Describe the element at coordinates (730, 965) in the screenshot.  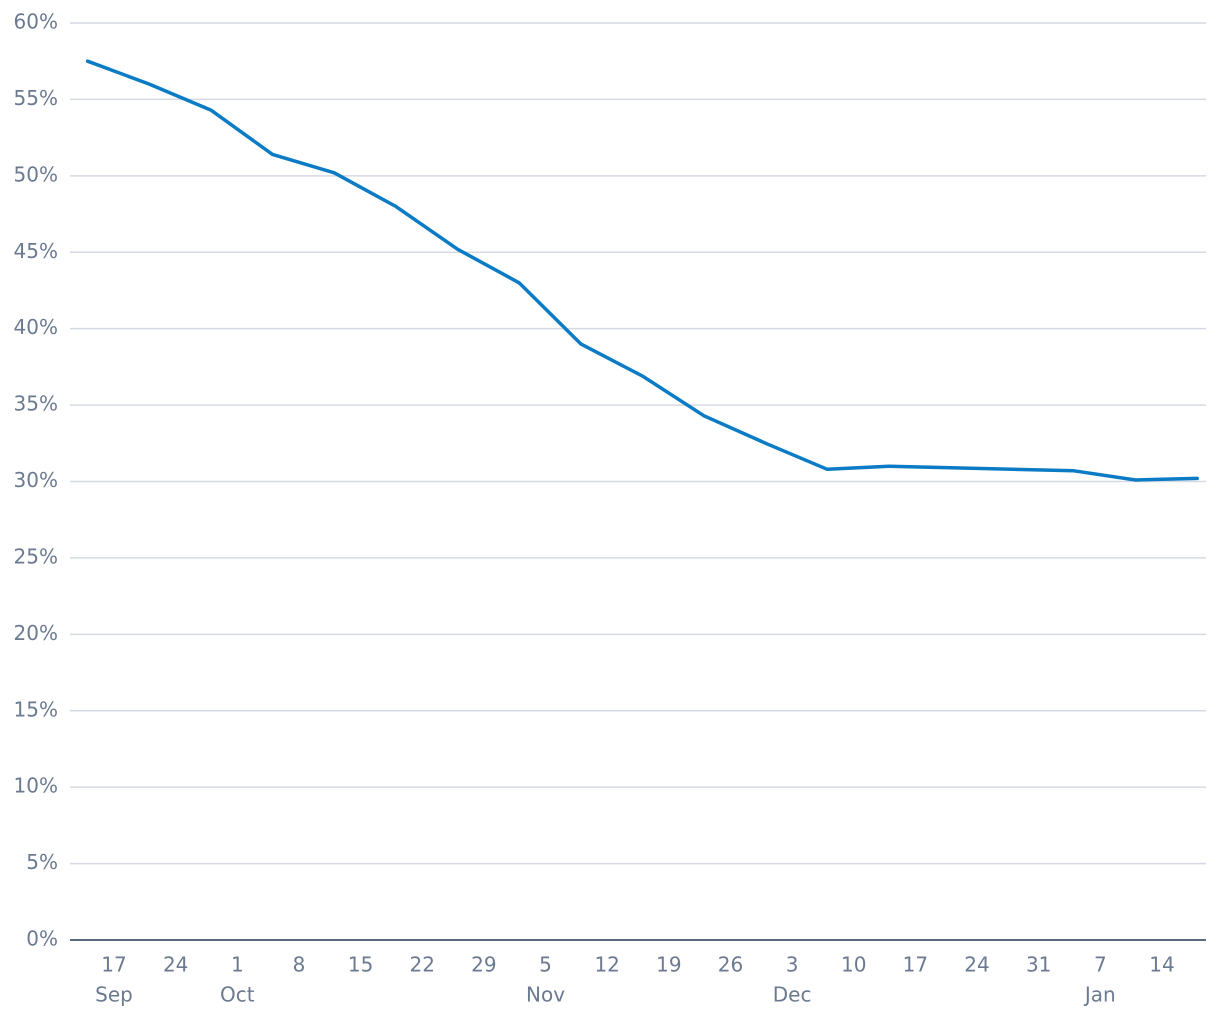
I see `x-tick-label: 26` at that location.